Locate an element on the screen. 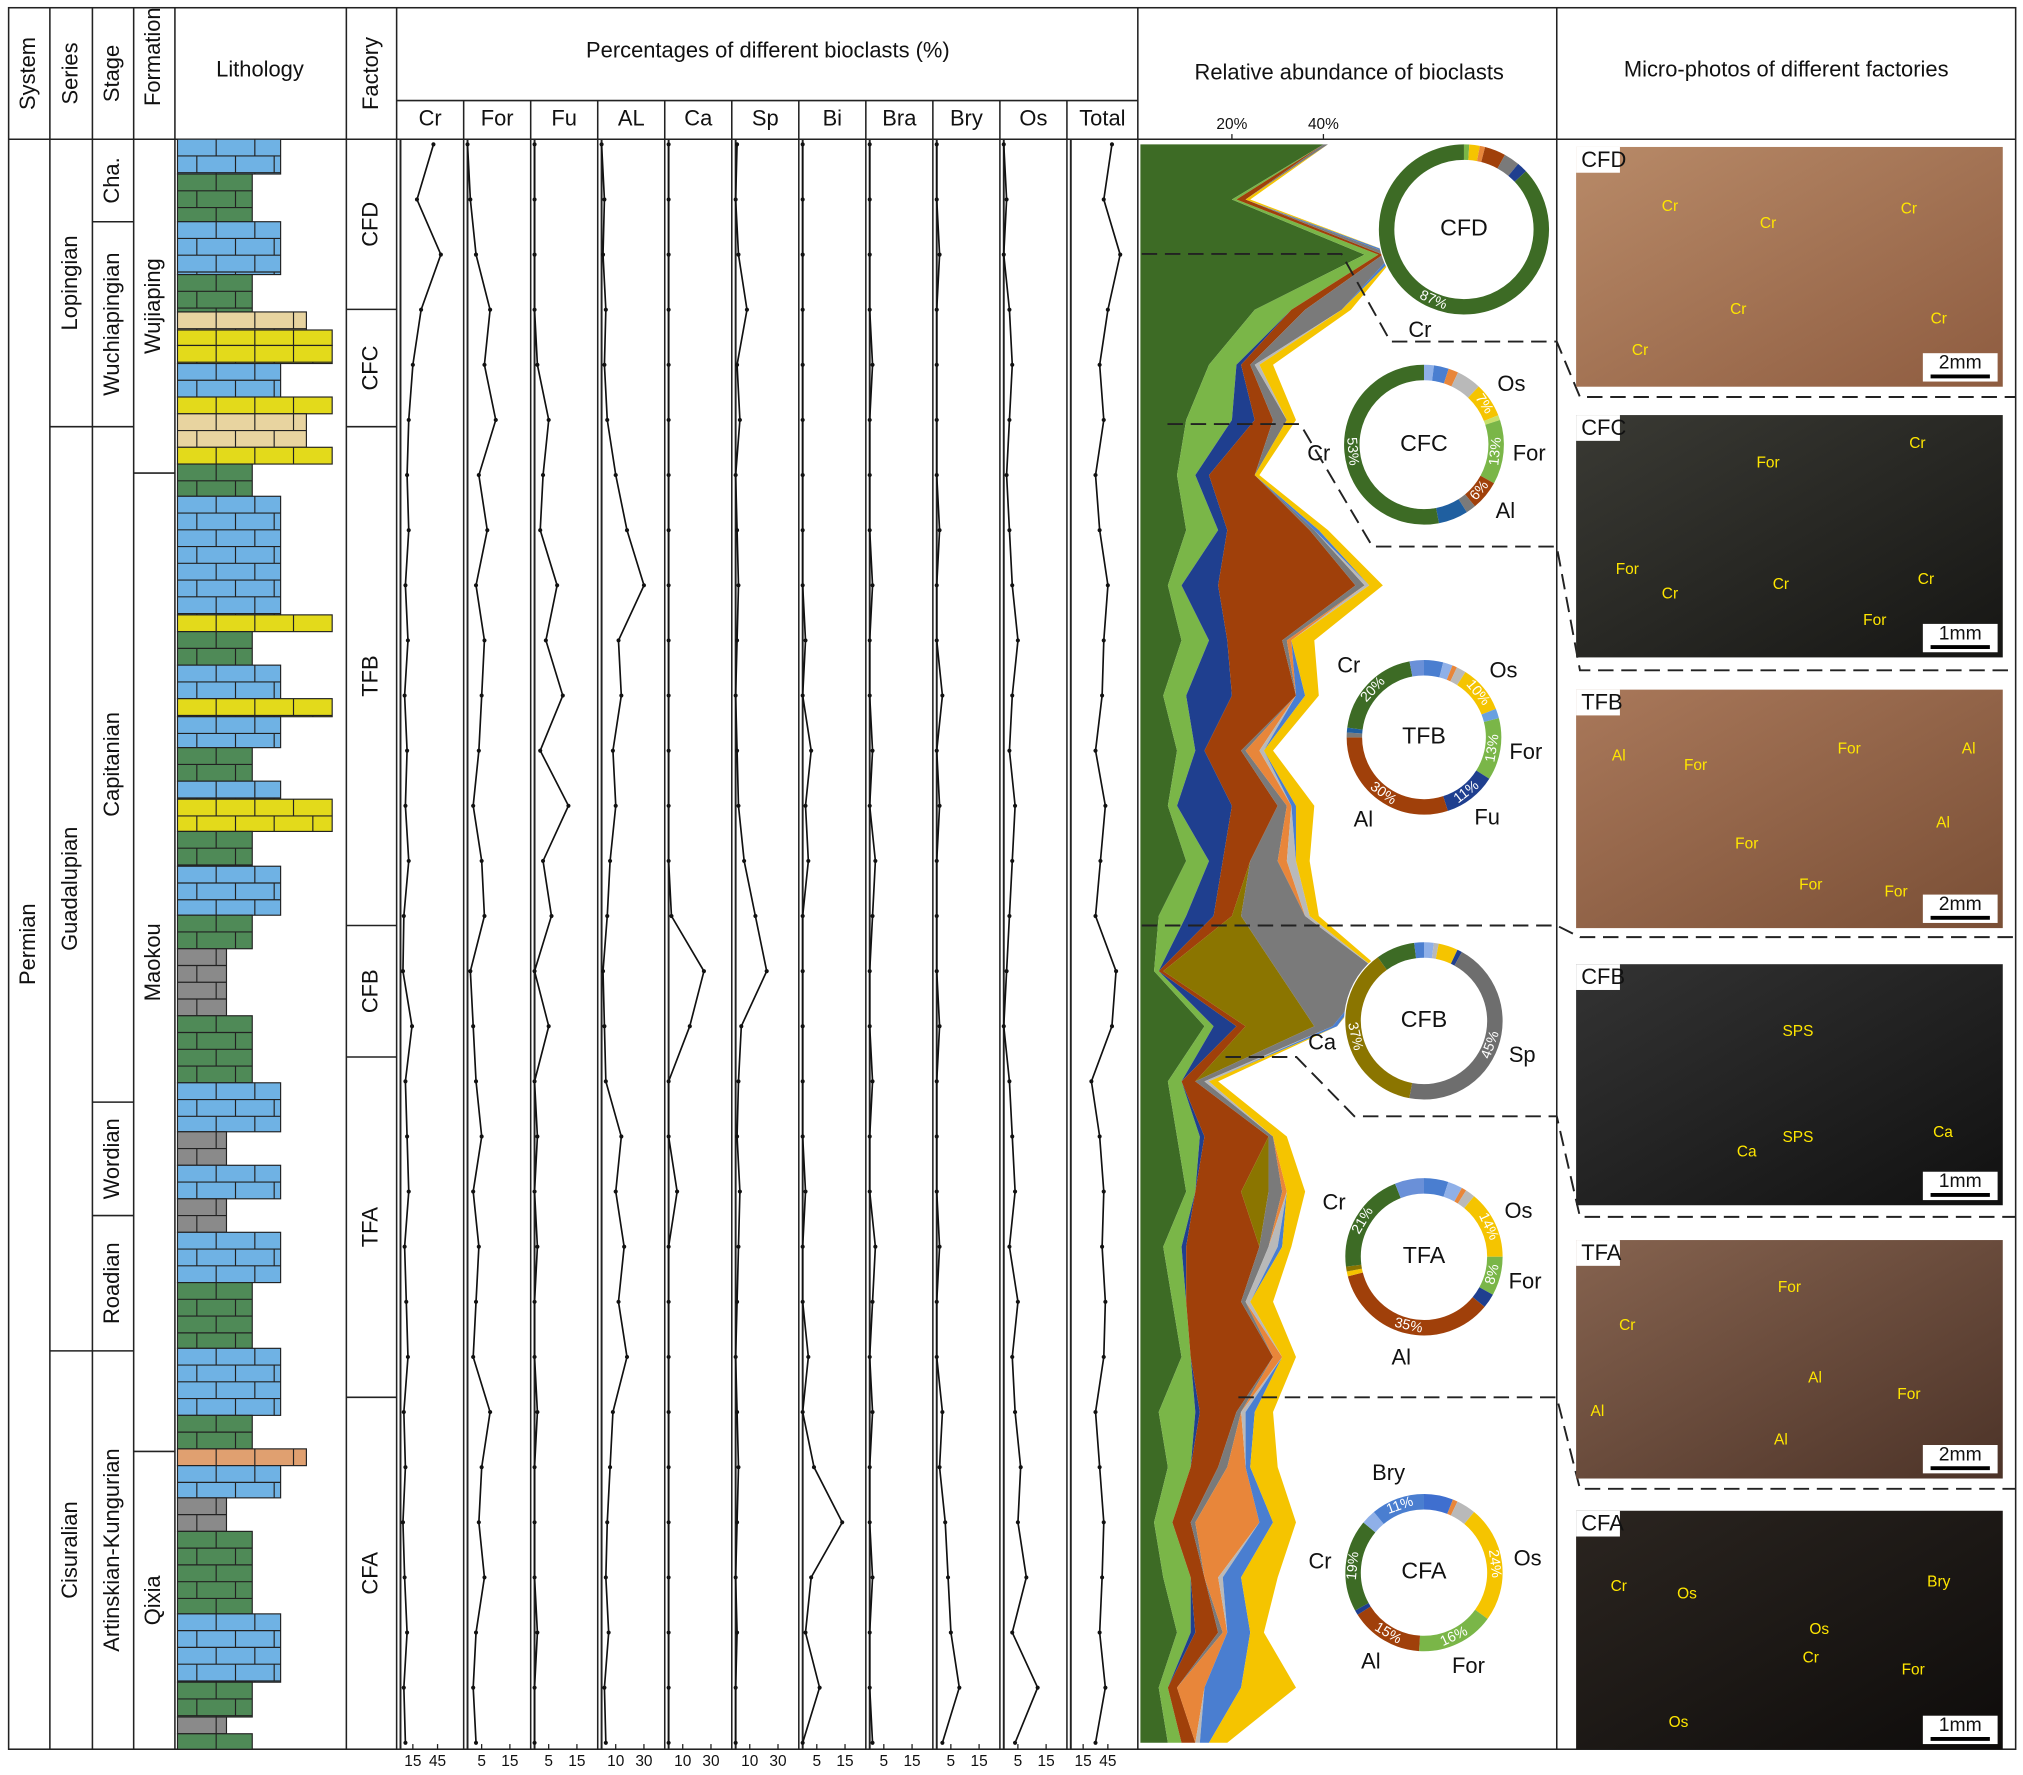 The height and width of the screenshot is (1775, 2023). x-tick-label: 30 is located at coordinates (710, 1761).